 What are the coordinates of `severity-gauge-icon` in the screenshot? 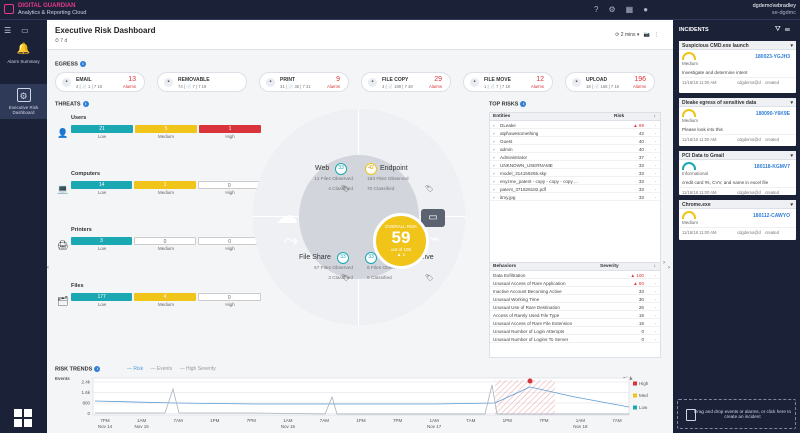 It's located at (689, 56).